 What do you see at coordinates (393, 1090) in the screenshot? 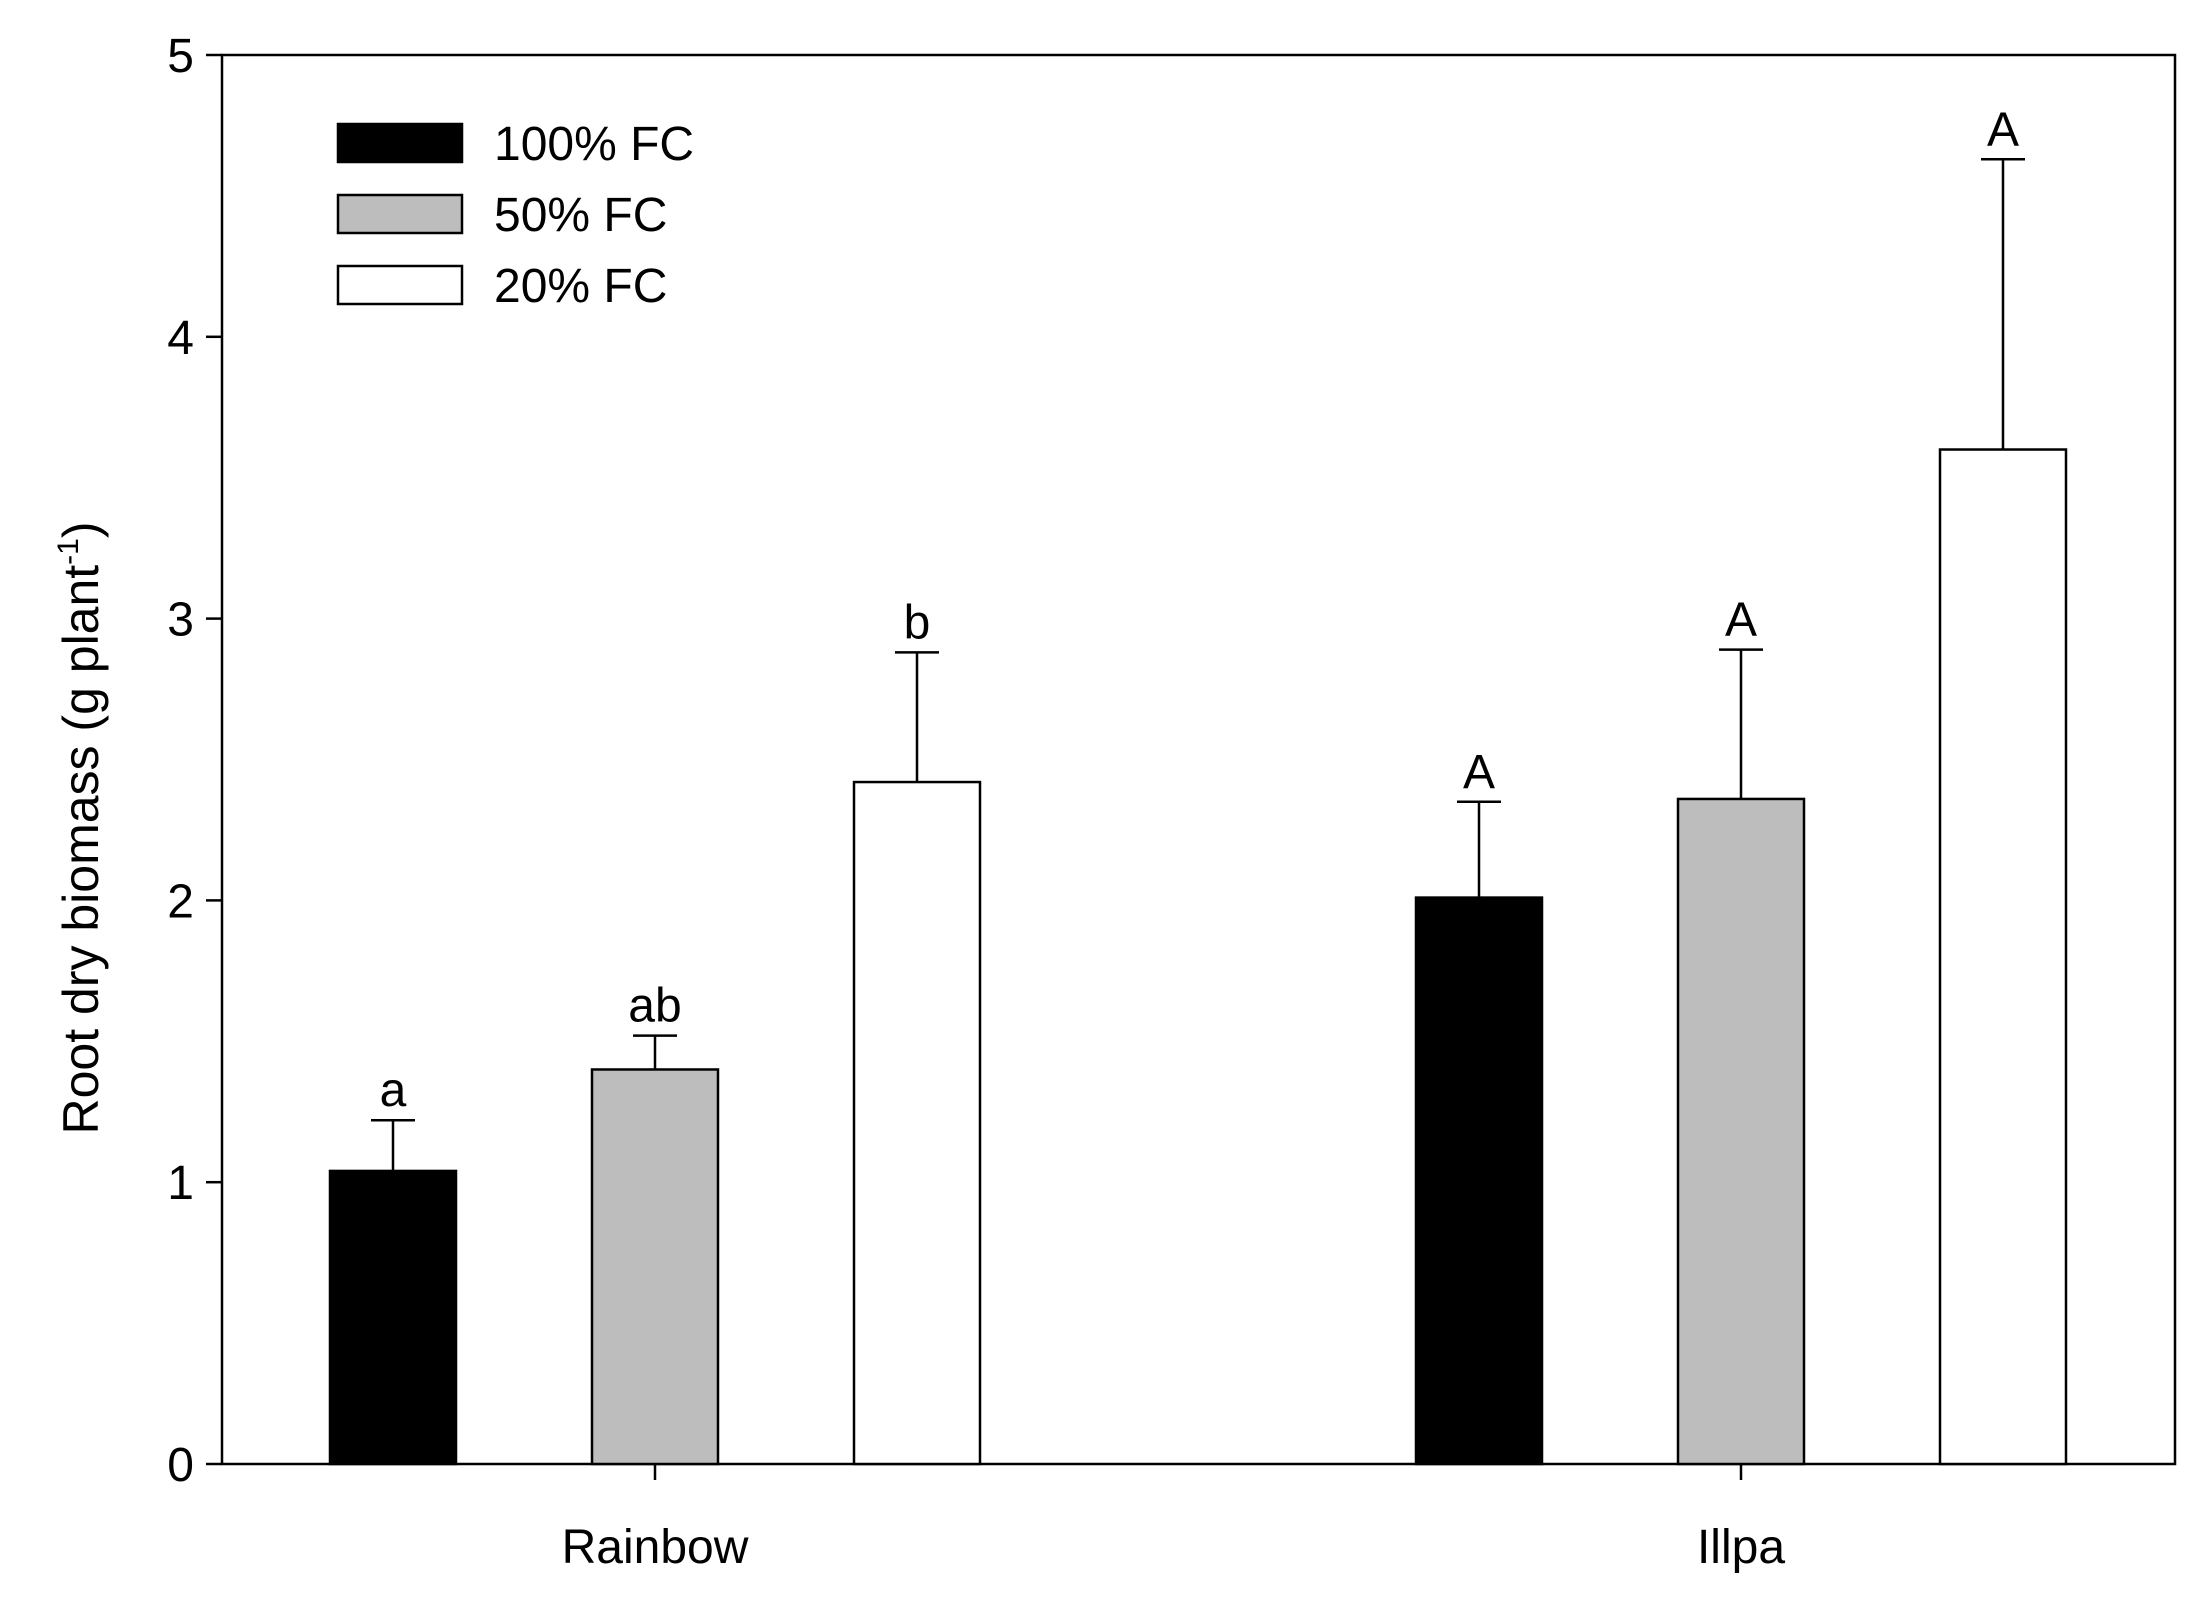
I see `significance-letter: a` at bounding box center [393, 1090].